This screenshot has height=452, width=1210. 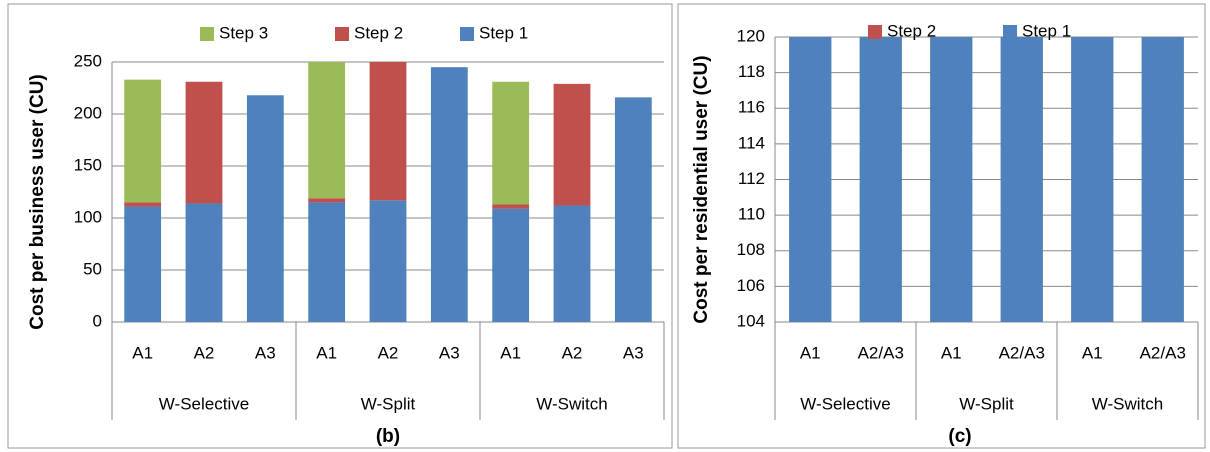 What do you see at coordinates (97, 320) in the screenshot?
I see `y-tick-label: 0` at bounding box center [97, 320].